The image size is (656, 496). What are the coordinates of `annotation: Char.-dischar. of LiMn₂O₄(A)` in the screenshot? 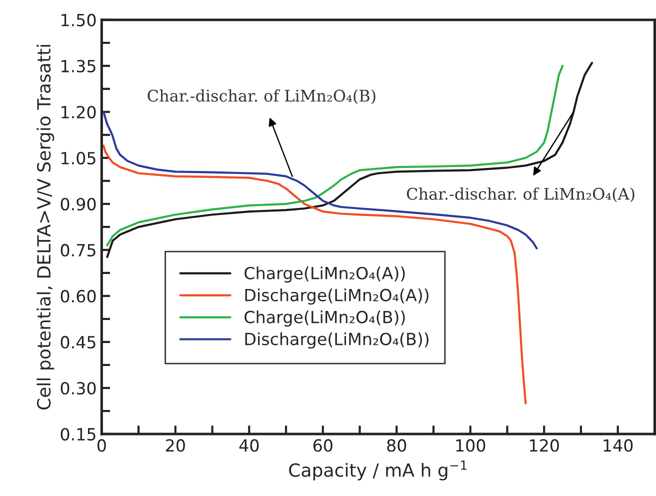 It's located at (520, 194).